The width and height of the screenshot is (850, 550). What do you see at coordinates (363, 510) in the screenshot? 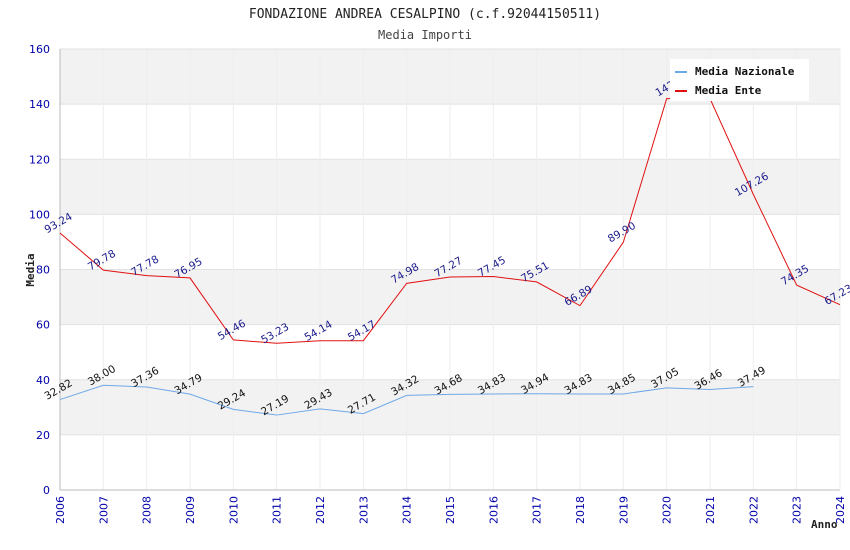
I see `x-tick-2013: 2013` at bounding box center [363, 510].